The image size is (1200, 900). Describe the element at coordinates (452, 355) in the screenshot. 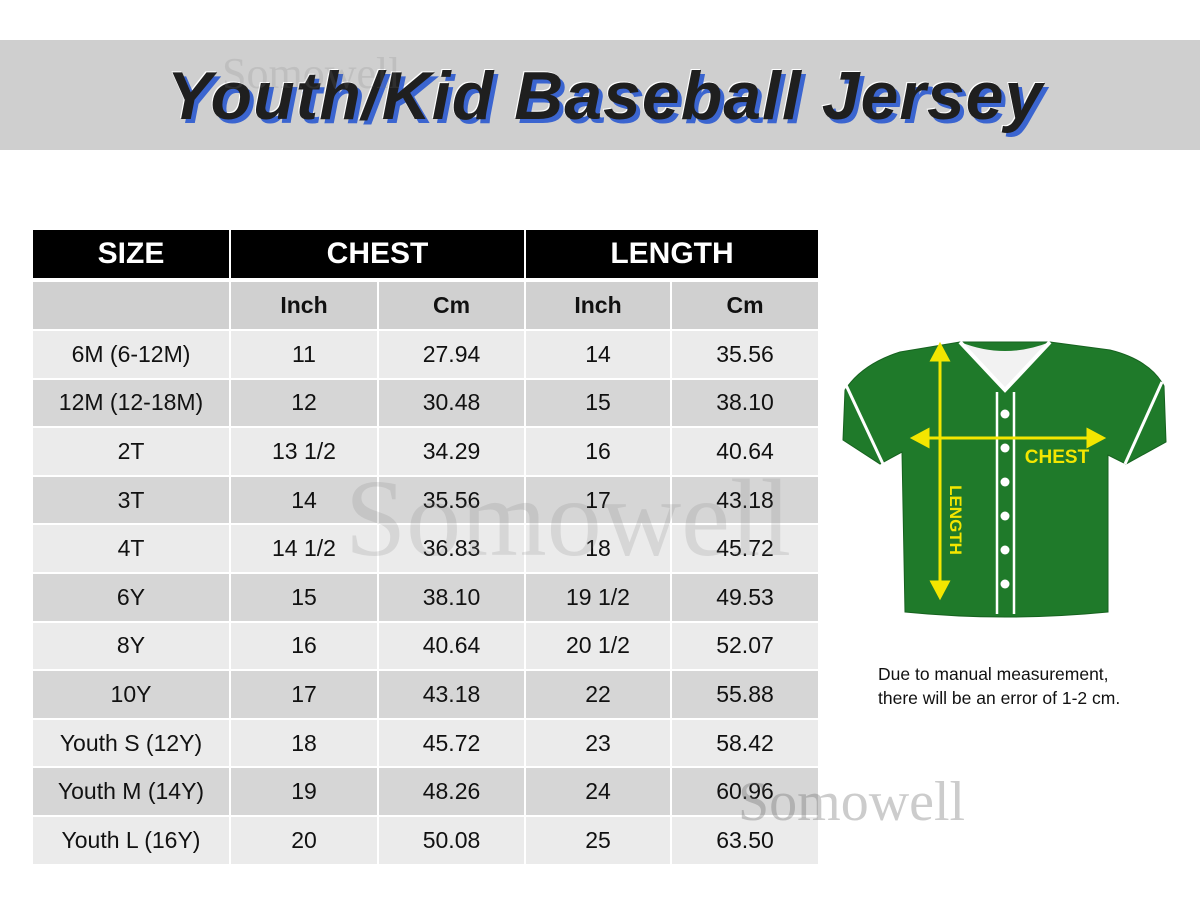

I see `value-cell: 27.94` at that location.